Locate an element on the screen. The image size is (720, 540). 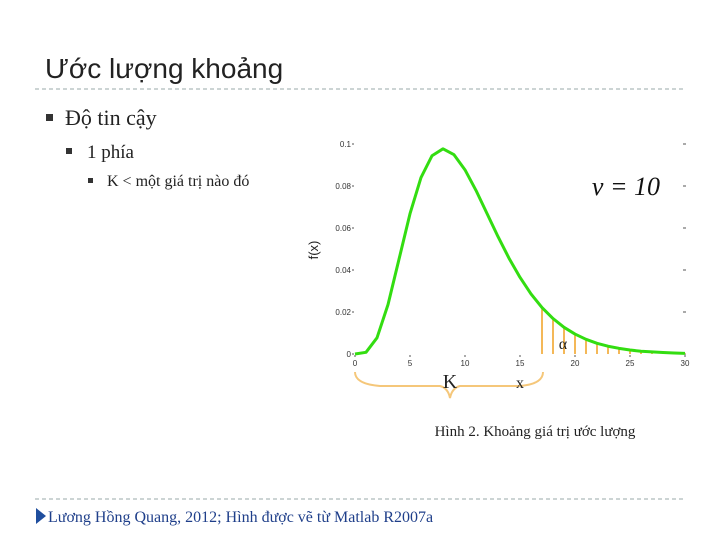
annotation: ν = 10 is located at coordinates (626, 186).